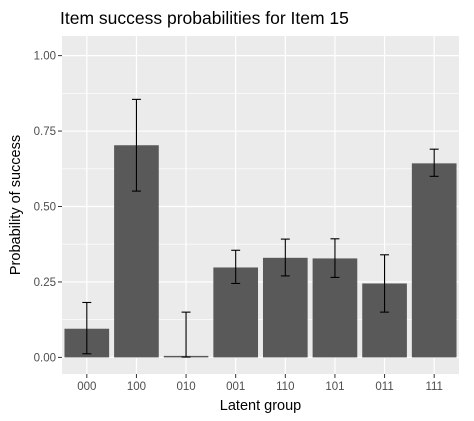 The image size is (474, 421). I want to click on x-tick-label: 100, so click(136, 387).